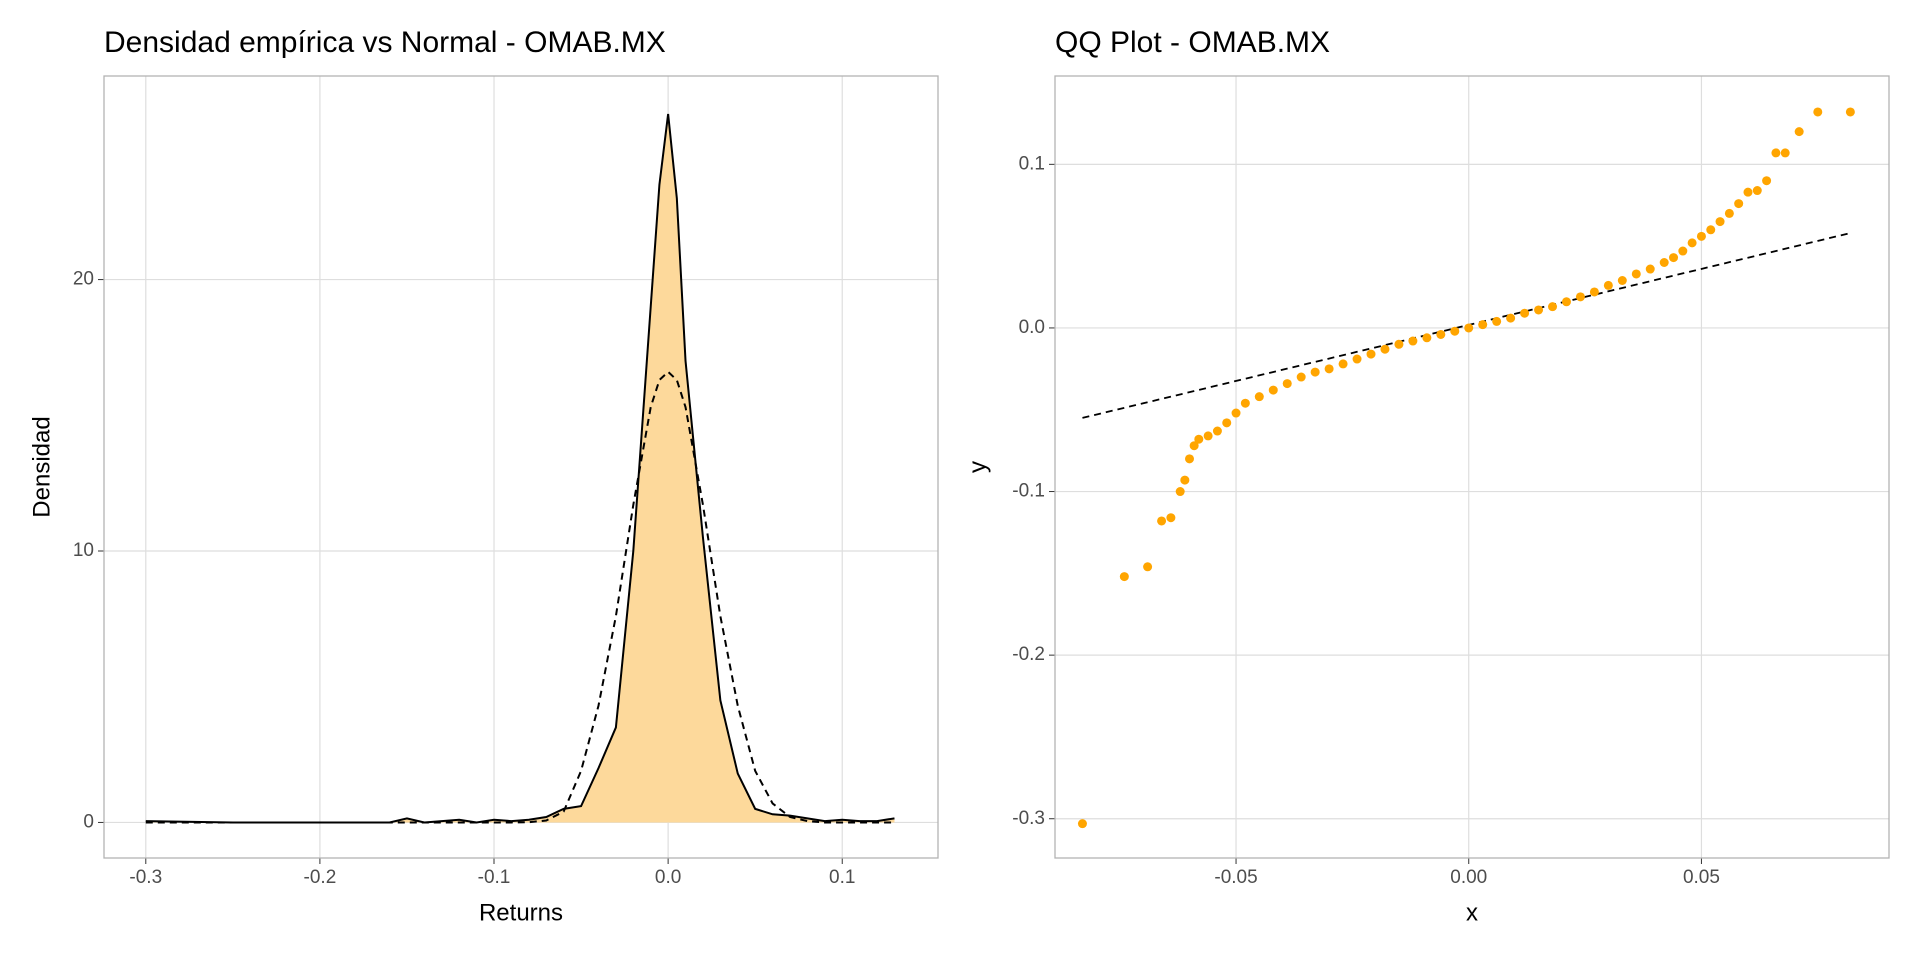  Describe the element at coordinates (1468, 877) in the screenshot. I see `x-tick-label: 0.00` at that location.